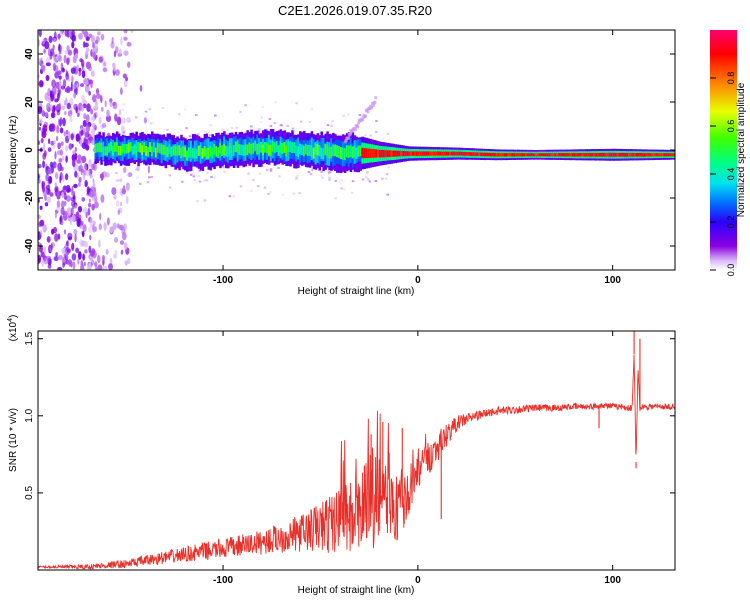  I want to click on colorbar-tick-label: 0.2, so click(731, 222).